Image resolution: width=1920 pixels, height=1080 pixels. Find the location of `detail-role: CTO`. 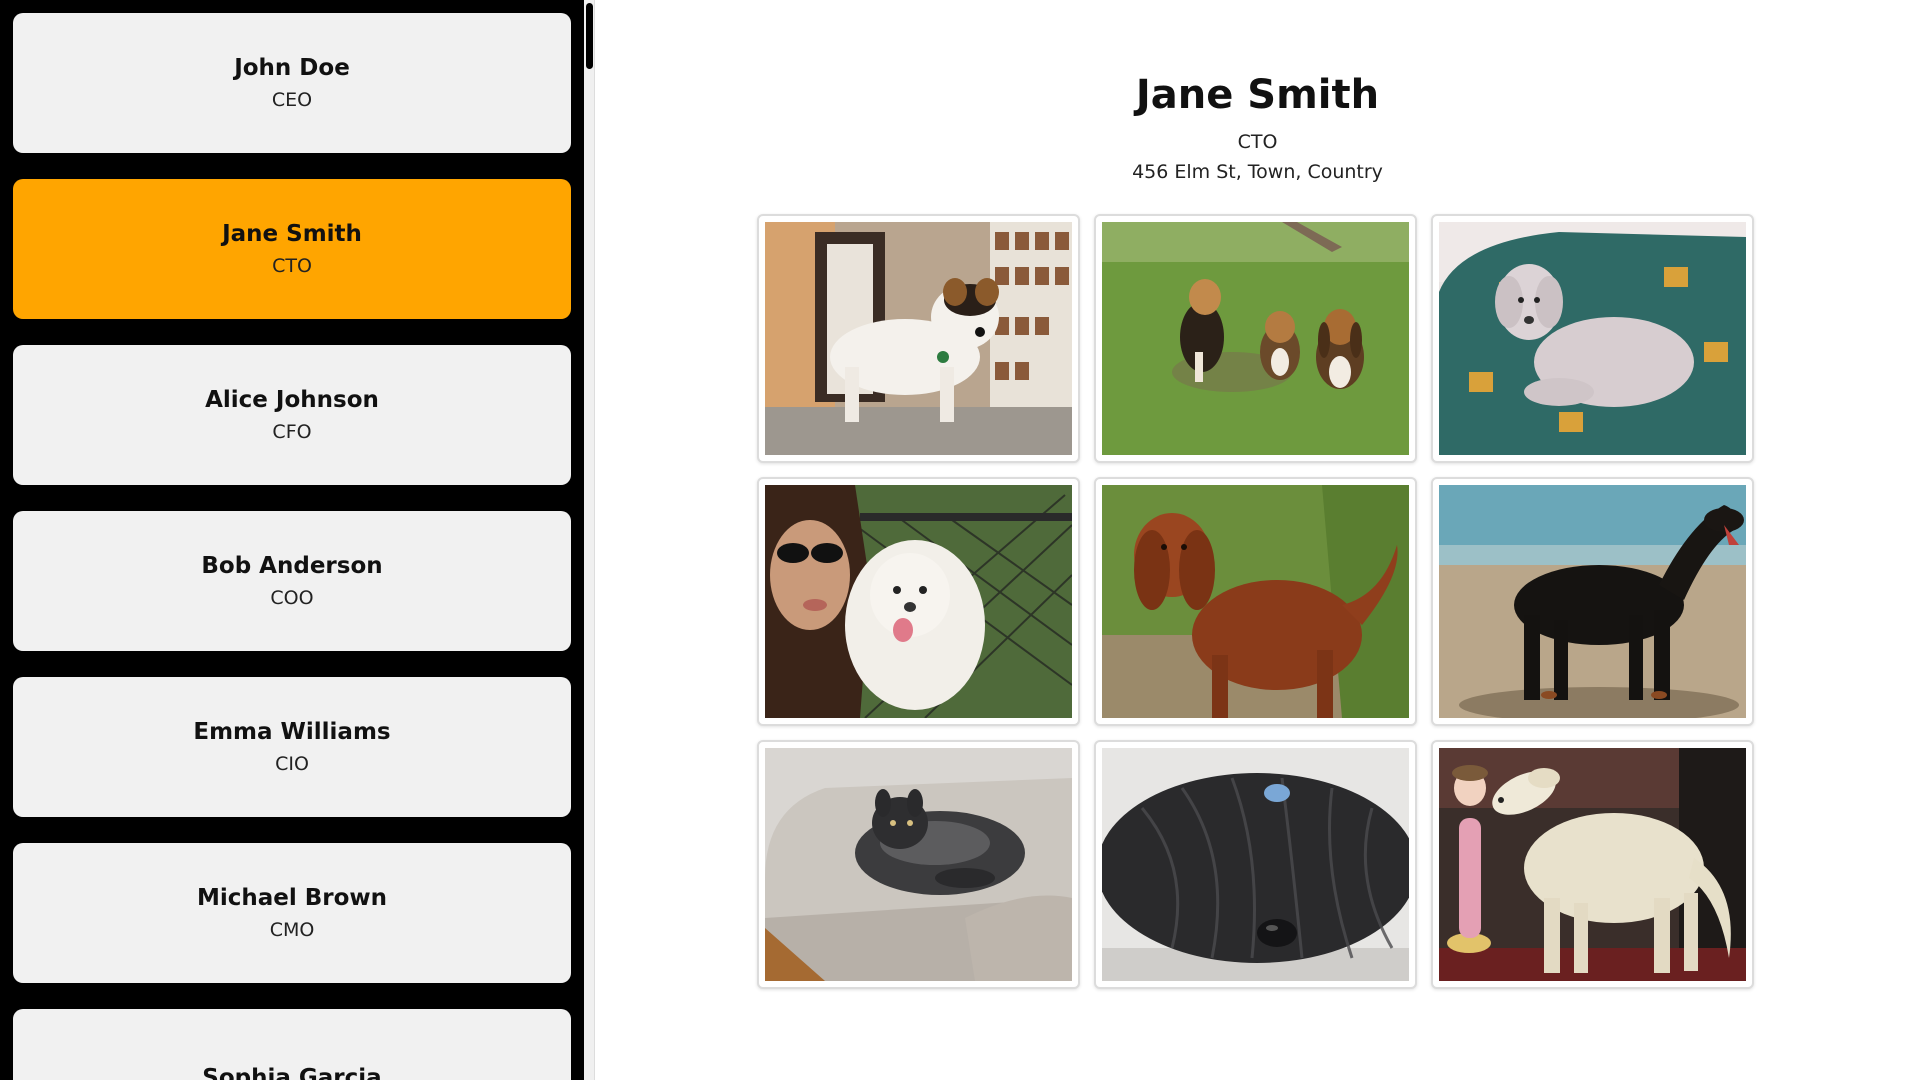

detail-role: CTO is located at coordinates (1257, 142).